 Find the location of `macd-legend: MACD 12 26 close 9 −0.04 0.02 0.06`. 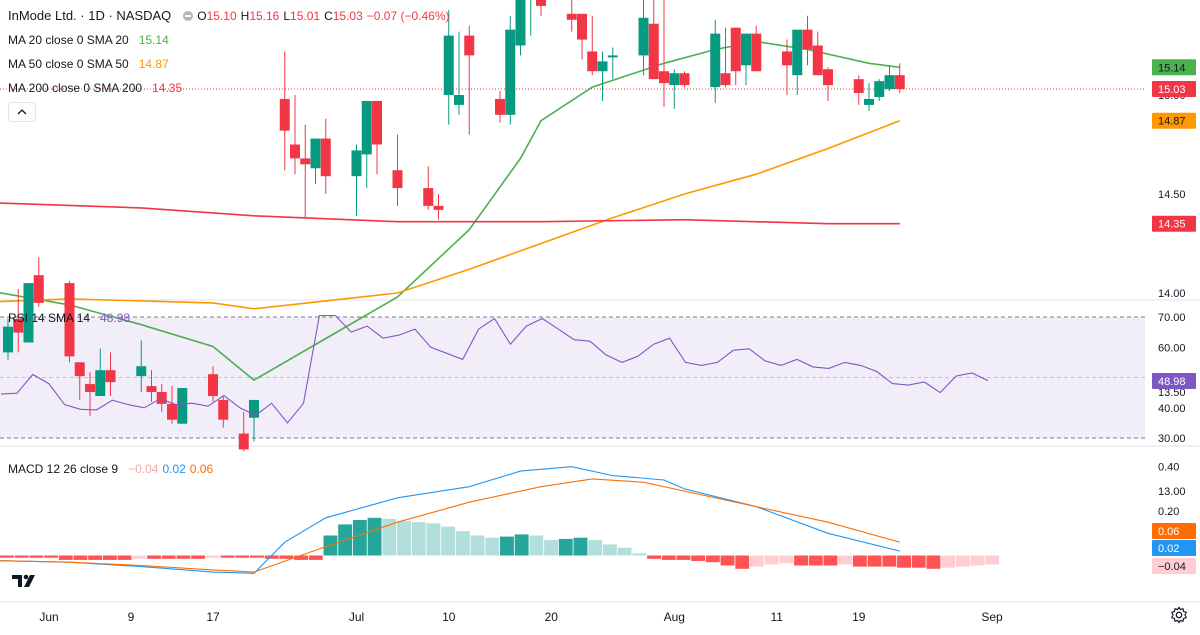

macd-legend: MACD 12 26 close 9 −0.04 0.02 0.06 is located at coordinates (112, 469).